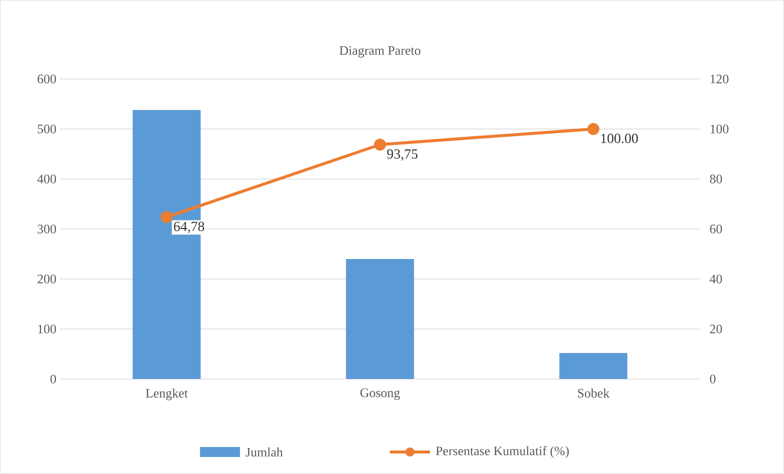 The width and height of the screenshot is (784, 474). What do you see at coordinates (264, 452) in the screenshot?
I see `legend-label: Jumlah` at bounding box center [264, 452].